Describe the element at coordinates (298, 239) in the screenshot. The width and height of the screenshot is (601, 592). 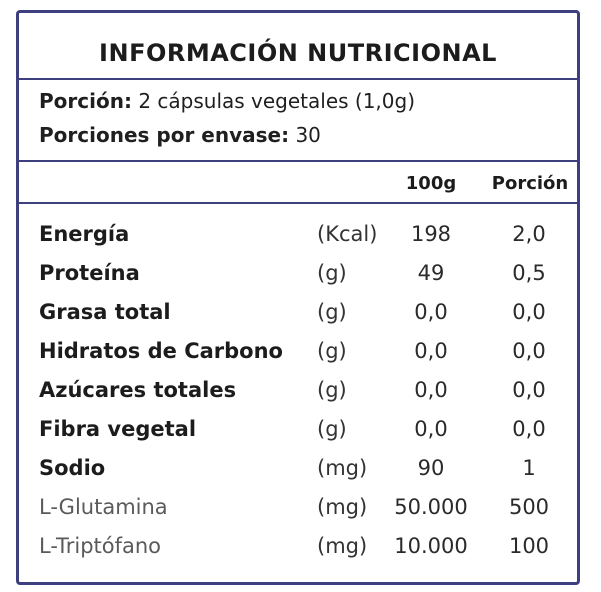
I see `nutrient-row-energy: Energía (Kcal) 198 2,0` at that location.